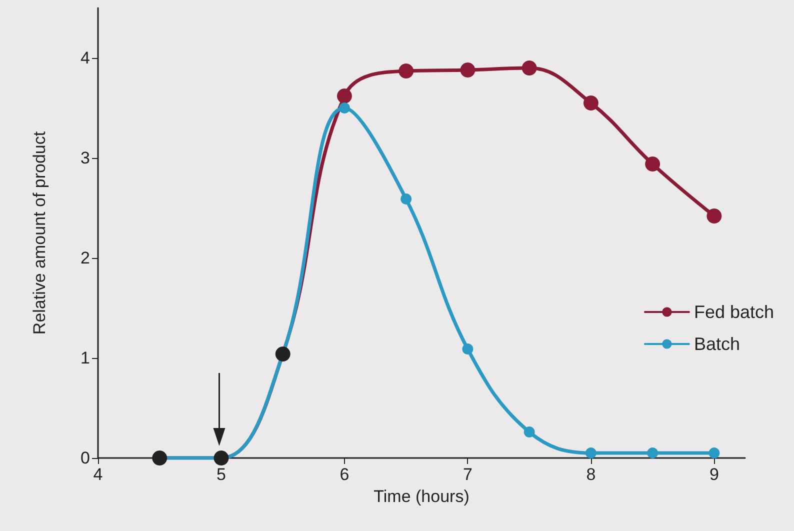 Image resolution: width=794 pixels, height=531 pixels. I want to click on x-tick-label: 4, so click(98, 474).